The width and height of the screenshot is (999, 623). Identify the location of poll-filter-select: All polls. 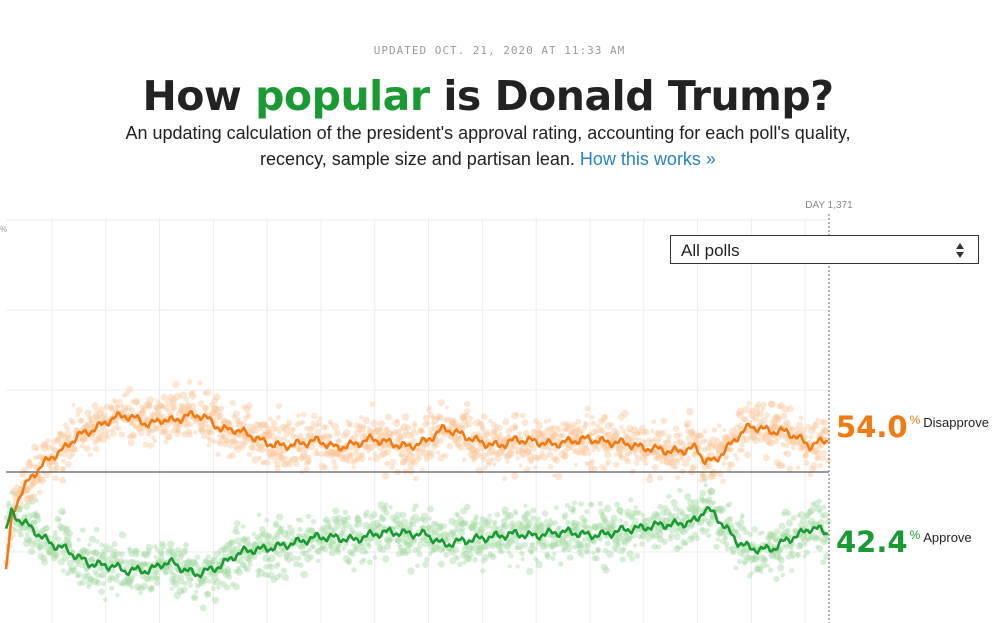
(824, 249).